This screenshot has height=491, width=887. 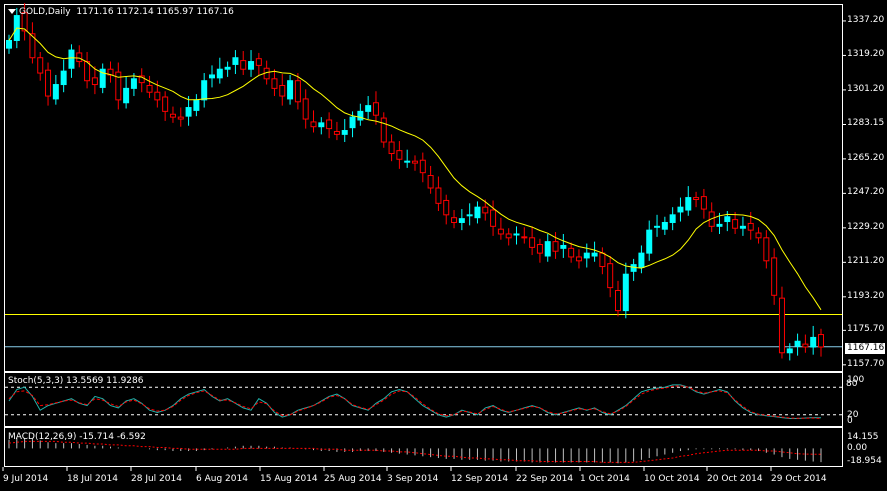 I want to click on price-tick-label: 1283.15, so click(x=866, y=123).